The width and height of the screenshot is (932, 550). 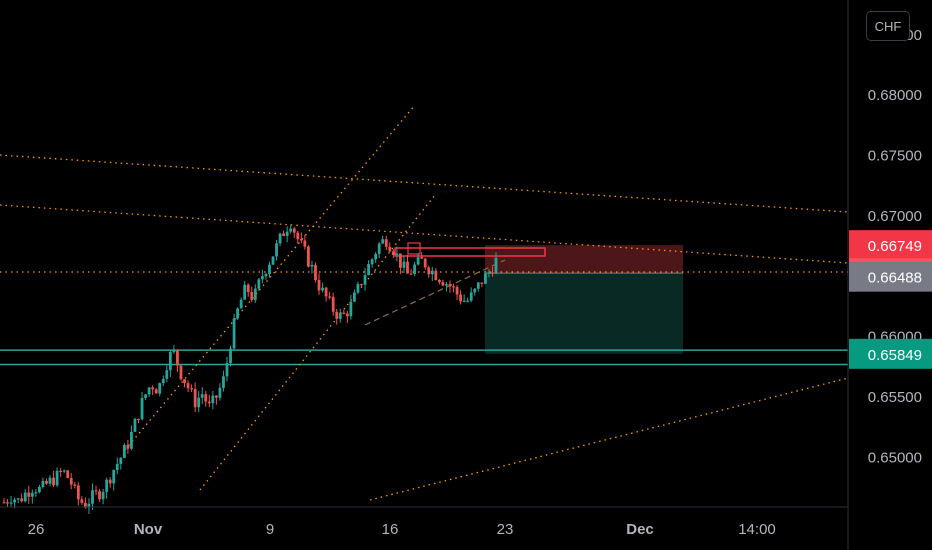 I want to click on time-tick-label: 23, so click(x=505, y=529).